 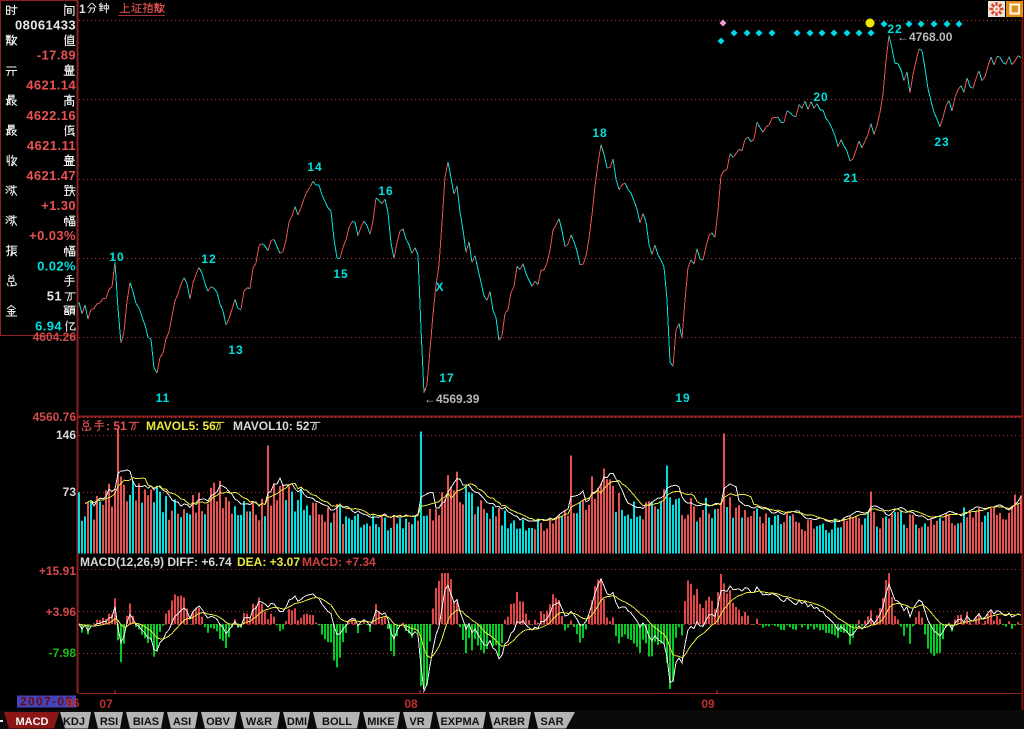 I want to click on svg-text: 18, so click(x=599, y=133).